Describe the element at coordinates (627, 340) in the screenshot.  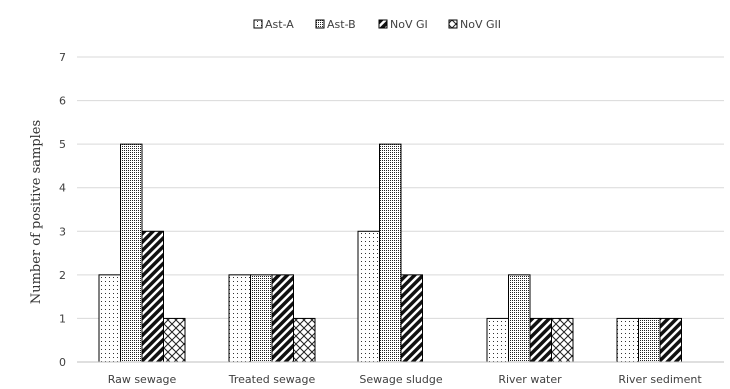
I see `bar-ast-a-river-sediment` at that location.